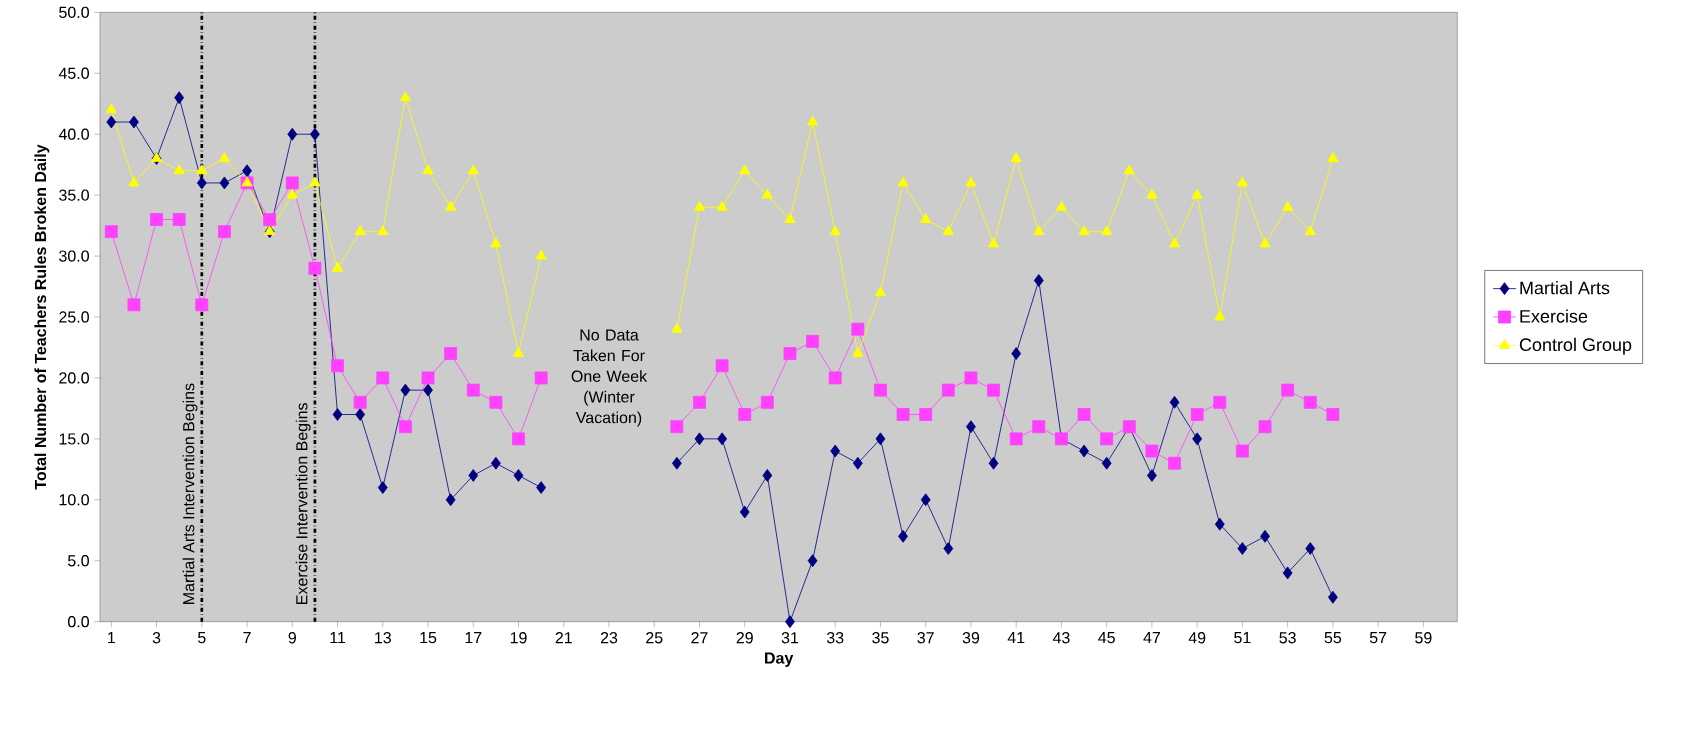 The image size is (1689, 751). Describe the element at coordinates (699, 638) in the screenshot. I see `x-tick-label: 27` at that location.